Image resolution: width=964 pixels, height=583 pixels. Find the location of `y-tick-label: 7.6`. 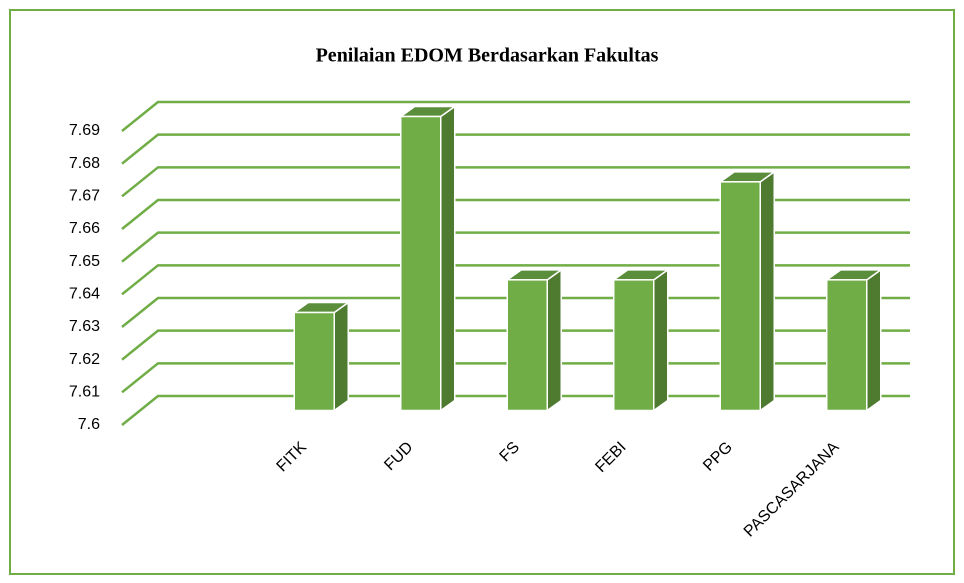

y-tick-label: 7.6 is located at coordinates (89, 424).